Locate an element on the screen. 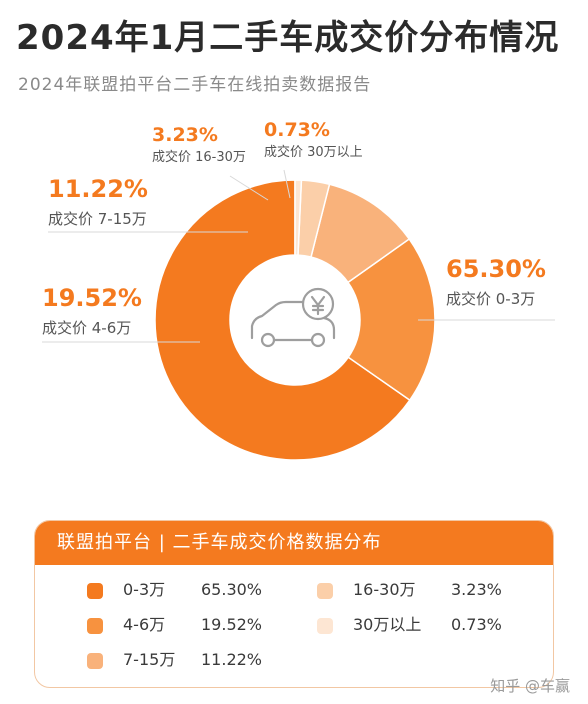 The image size is (588, 704). value-label-1: 19.52% is located at coordinates (92, 298).